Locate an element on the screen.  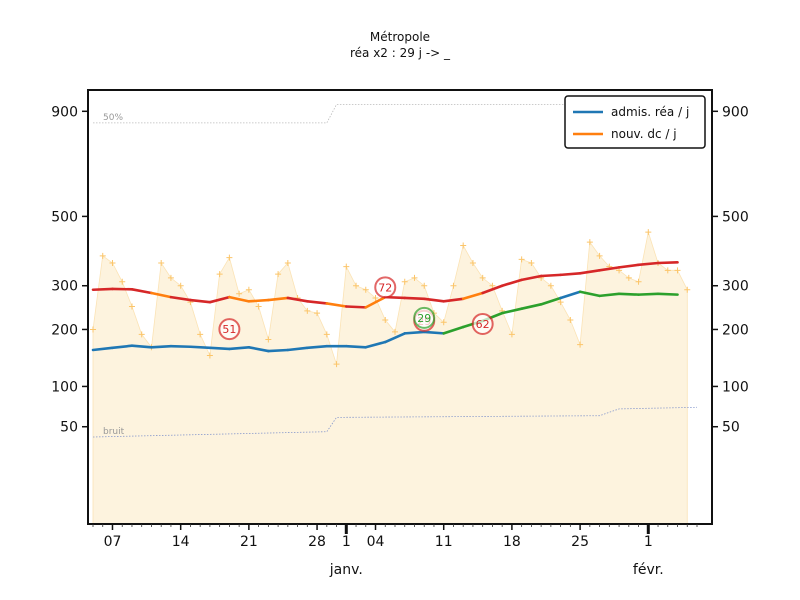
y-tick-label-right: 300 is located at coordinates (735, 287).